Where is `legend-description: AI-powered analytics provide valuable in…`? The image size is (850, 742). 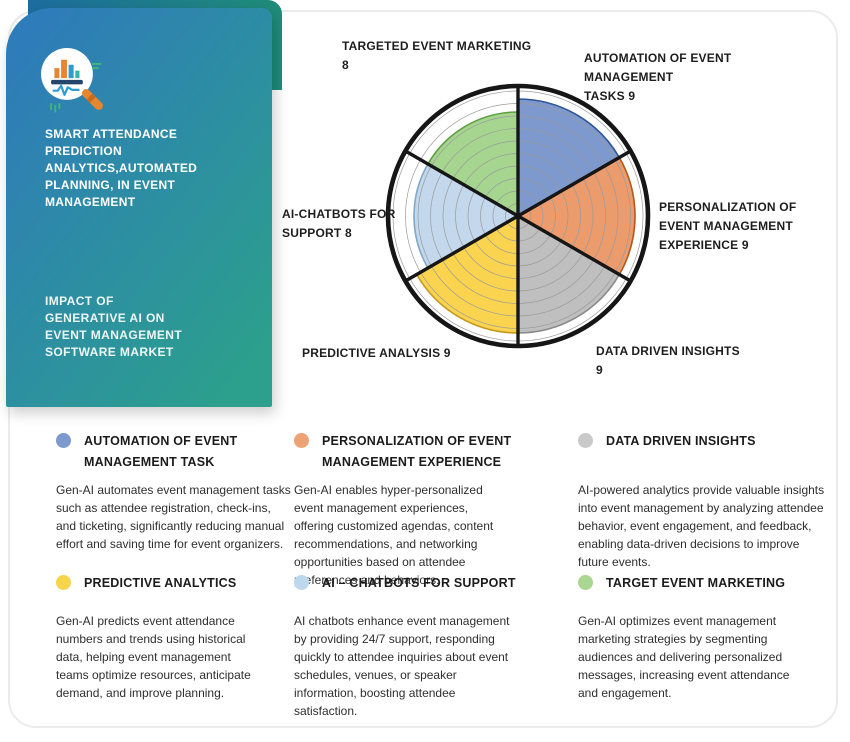
legend-description: AI-powered analytics provide valuable in… is located at coordinates (701, 526).